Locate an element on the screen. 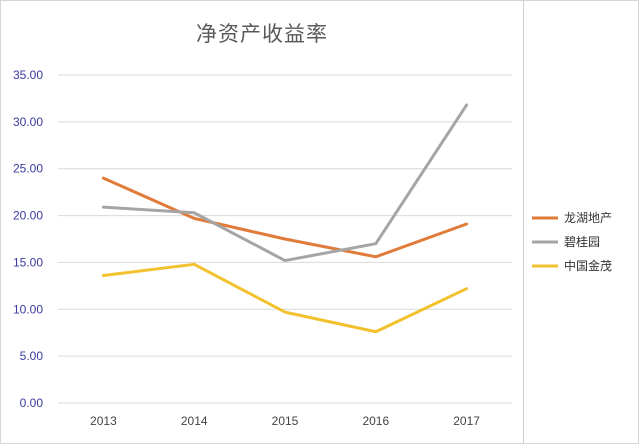 Image resolution: width=640 pixels, height=445 pixels. y-tick-label: 15.00 is located at coordinates (28, 262).